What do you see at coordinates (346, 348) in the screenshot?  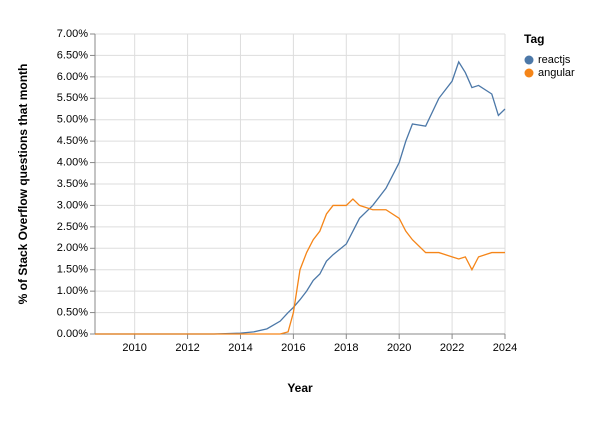 I see `x-tick-label: 2018` at bounding box center [346, 348].